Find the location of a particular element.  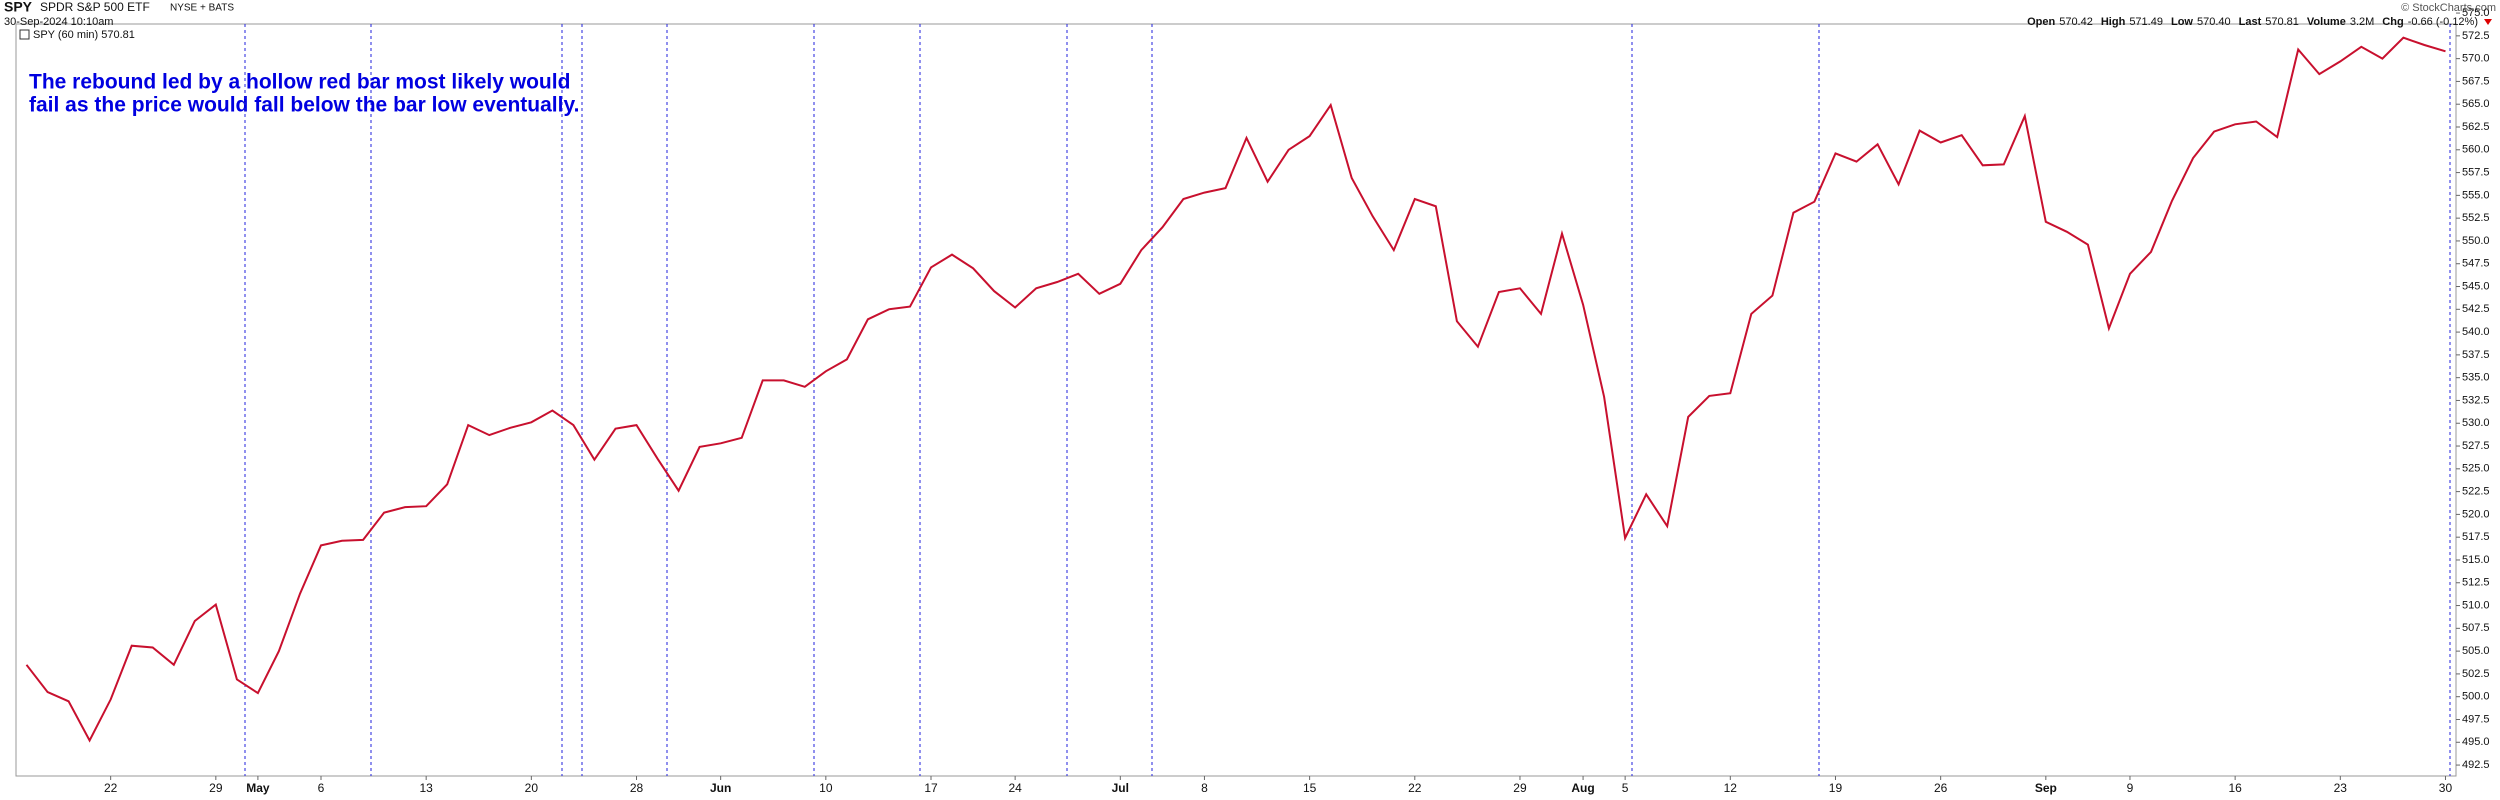

y-tick-label: 497.5 is located at coordinates (2476, 719).